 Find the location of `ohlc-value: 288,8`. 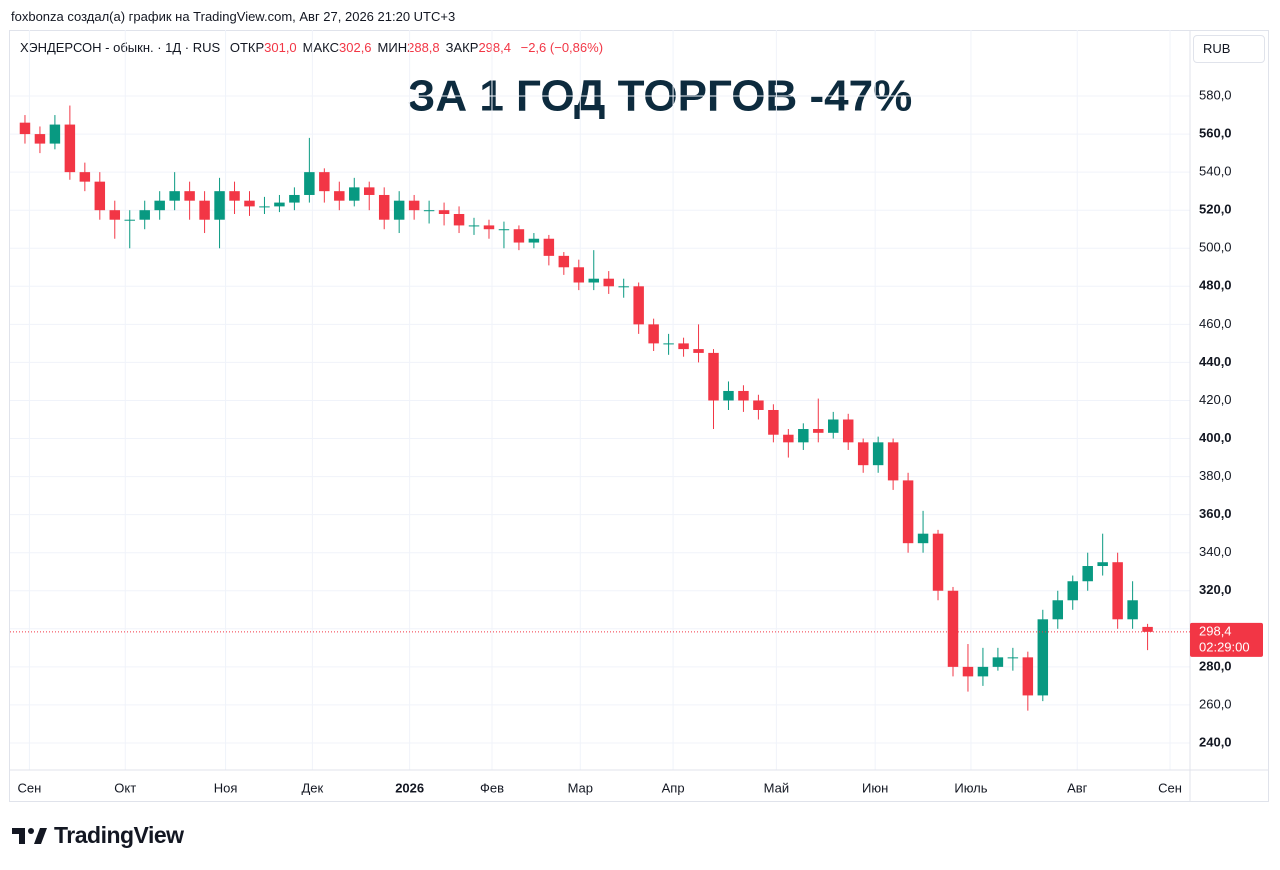

ohlc-value: 288,8 is located at coordinates (423, 47).